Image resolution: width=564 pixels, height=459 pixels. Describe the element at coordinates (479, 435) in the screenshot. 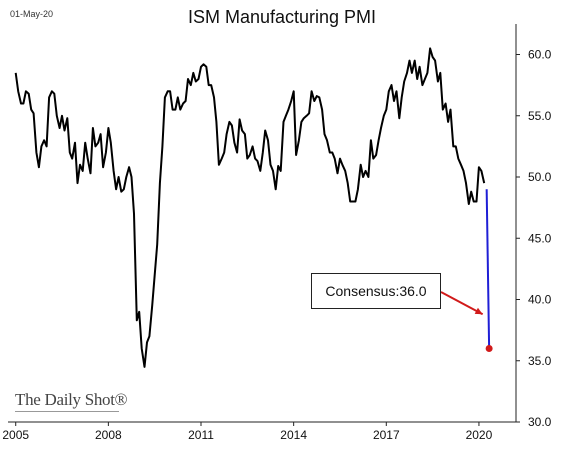

I see `x-tick-label: 2020` at that location.